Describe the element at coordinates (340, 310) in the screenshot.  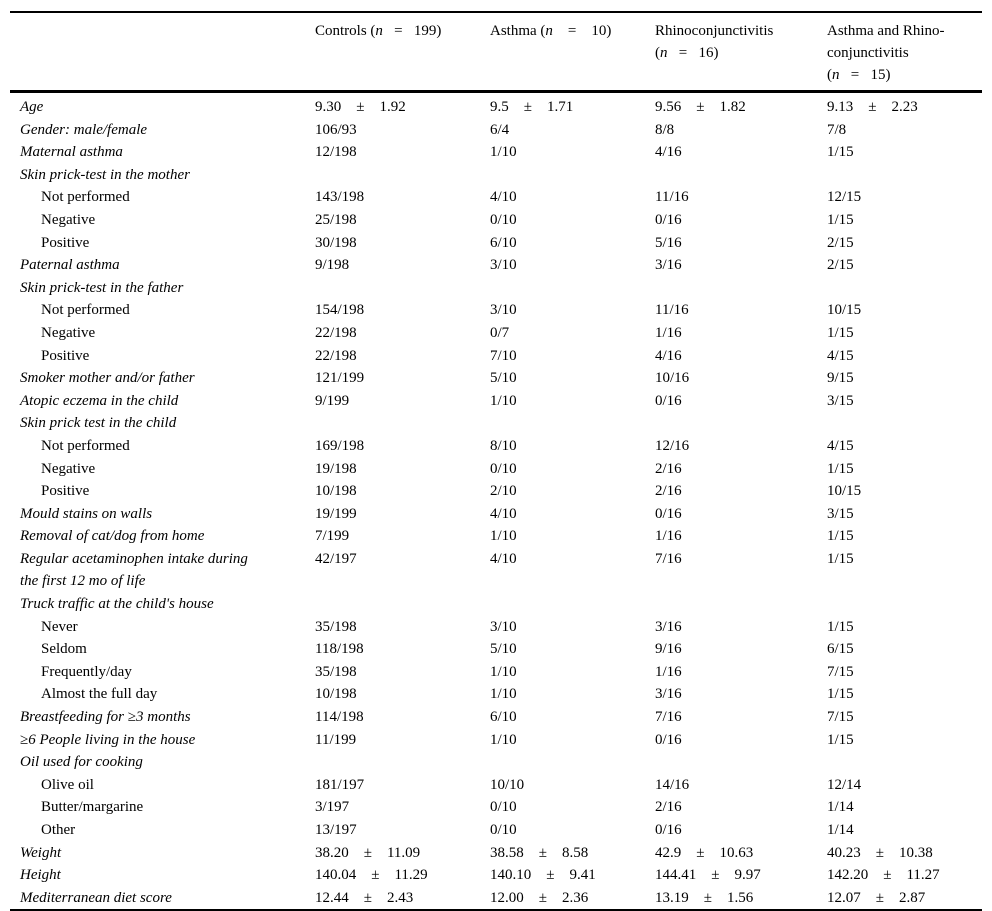
I see `data-cell: 154/198` at that location.